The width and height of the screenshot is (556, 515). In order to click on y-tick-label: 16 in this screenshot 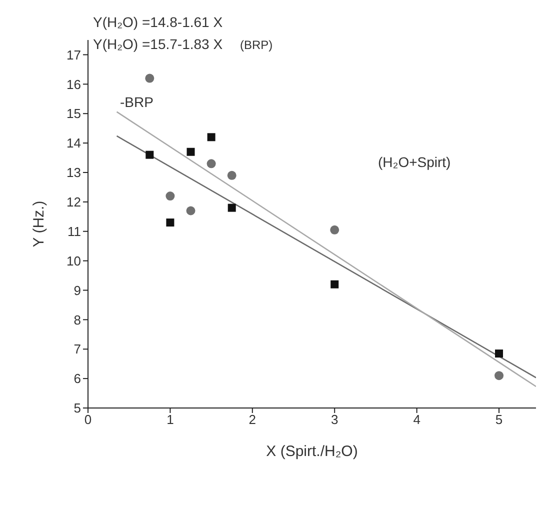, I will do `click(73, 84)`.